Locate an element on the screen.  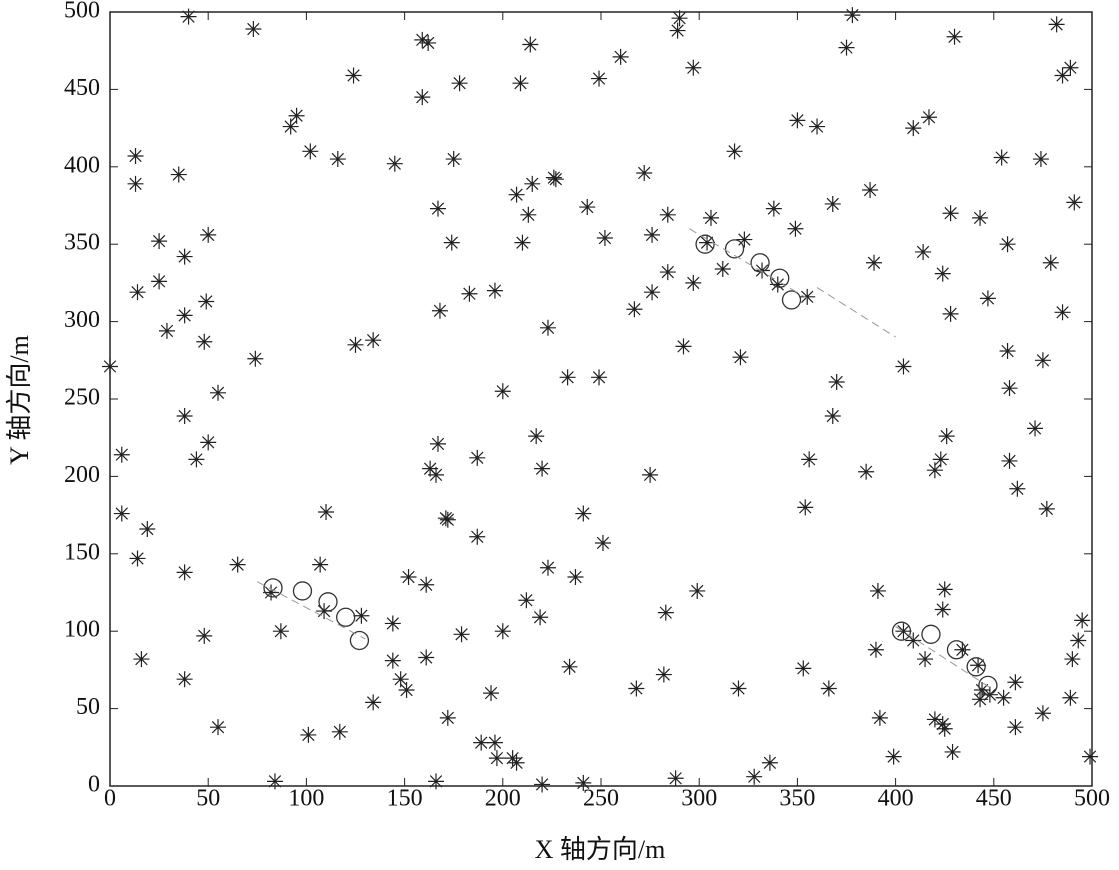
y-tick-label: 250 is located at coordinates (82, 398).